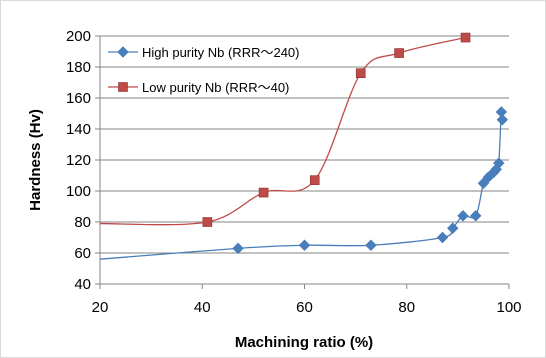 This screenshot has width=546, height=358. What do you see at coordinates (100, 307) in the screenshot?
I see `x-tick-label-20: 20` at bounding box center [100, 307].